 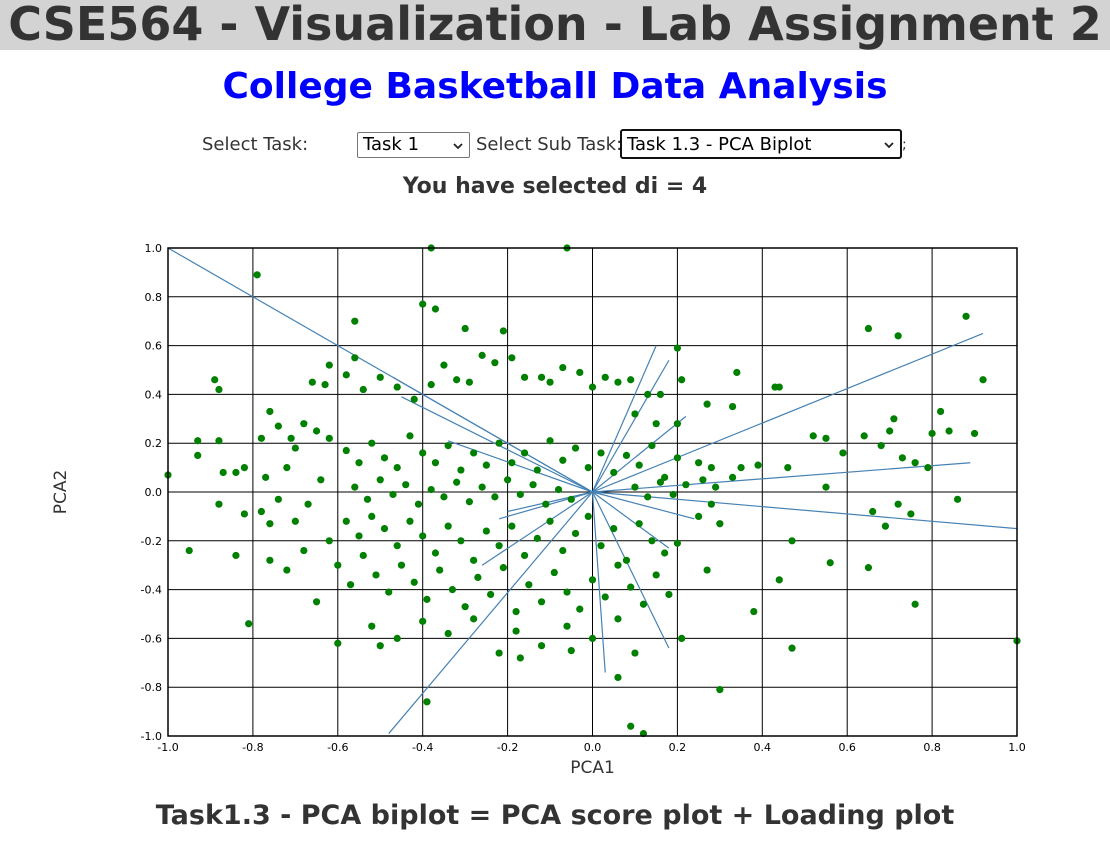 I want to click on subtask-select-value: Task 1.3 - PCA Biplot, so click(x=719, y=144).